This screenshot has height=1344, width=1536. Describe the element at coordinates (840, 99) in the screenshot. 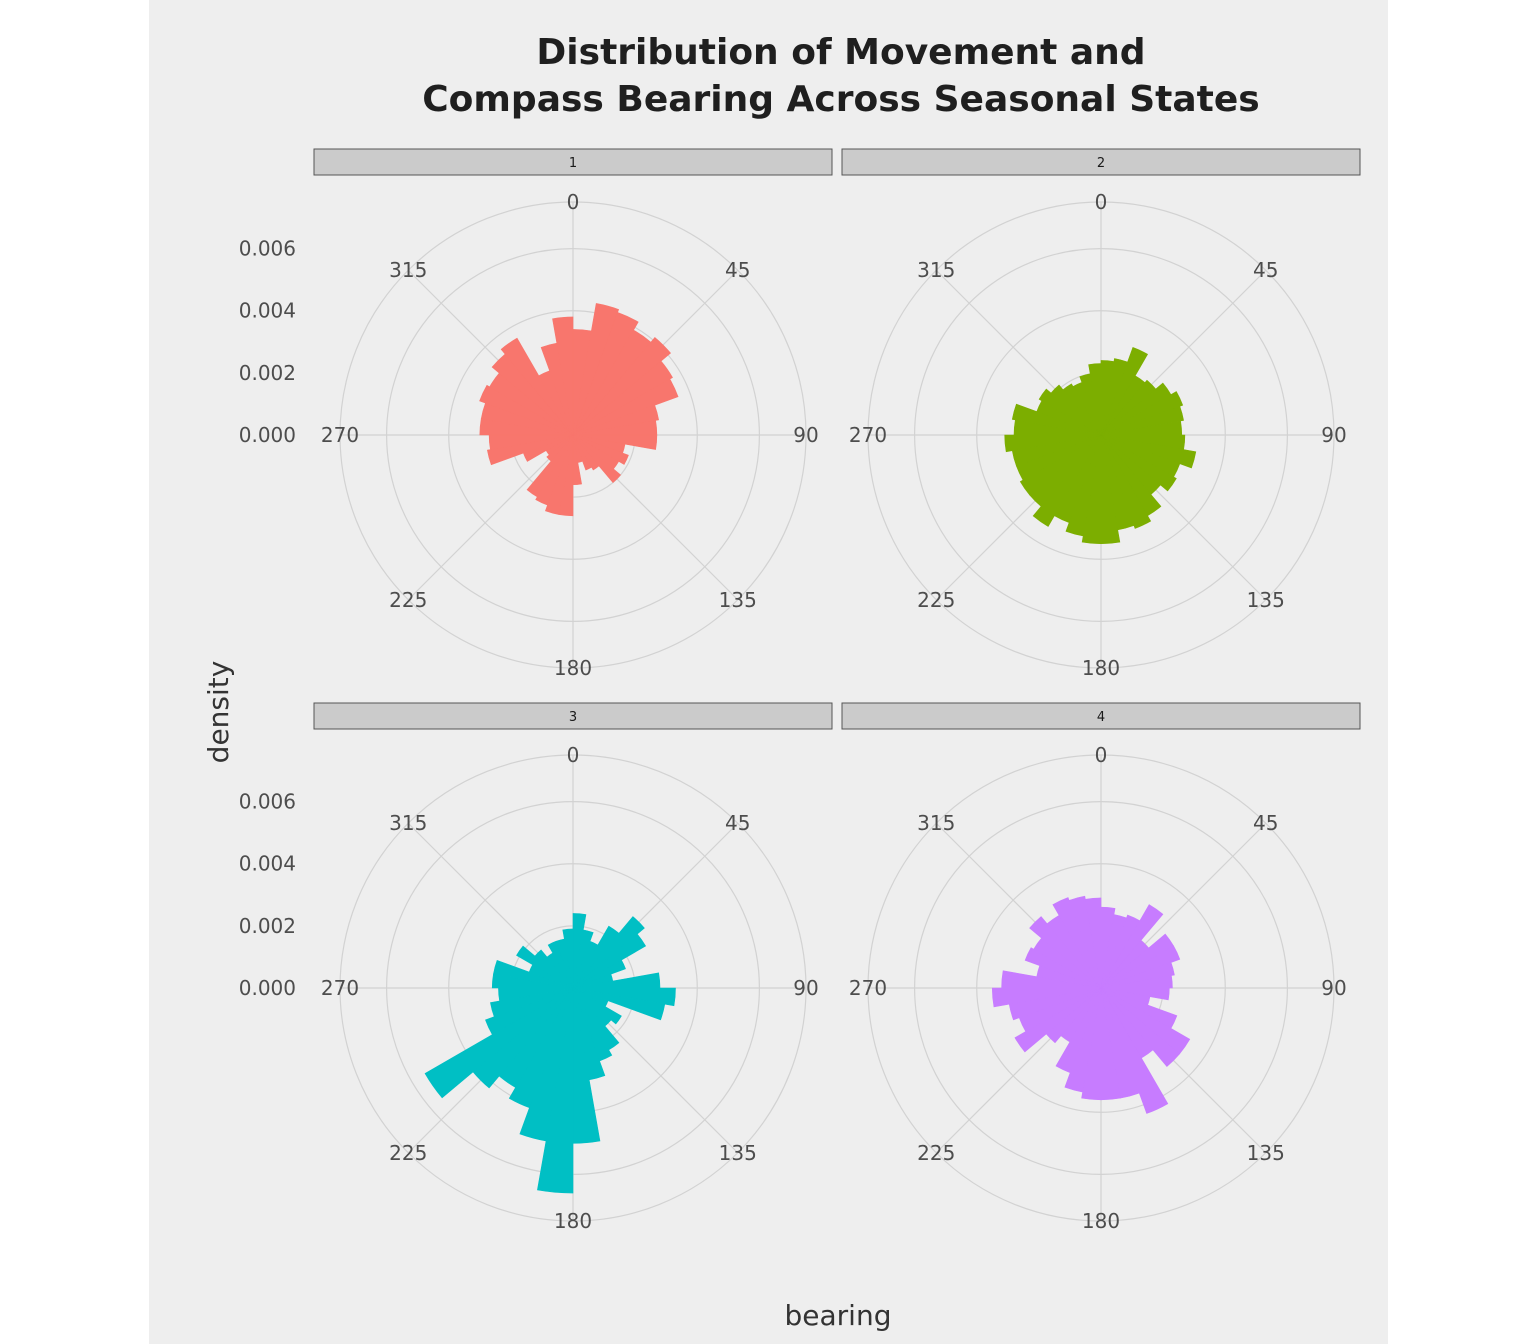

I see `chart-title-line-2: Compass Bearing Across Seasonal States` at that location.